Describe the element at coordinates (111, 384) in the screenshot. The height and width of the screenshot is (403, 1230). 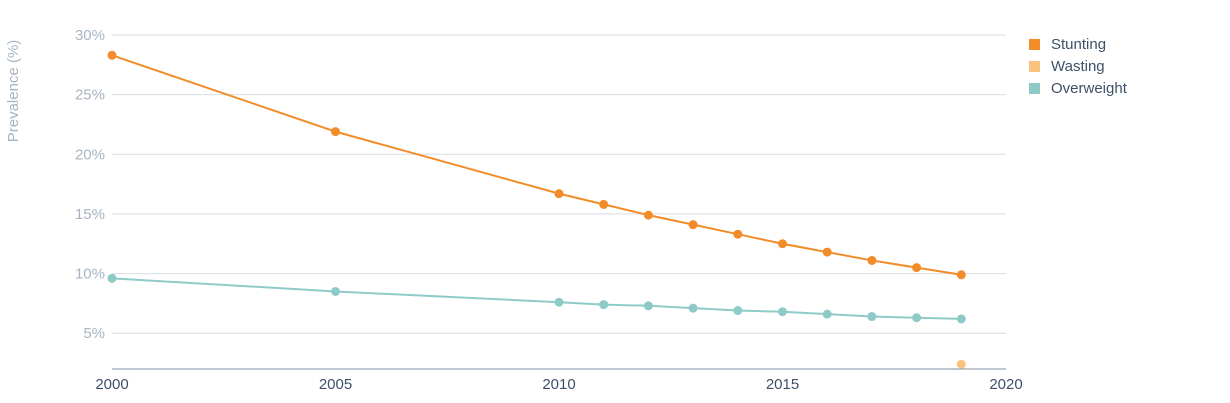
I see `x-tick-label: 2000` at that location.